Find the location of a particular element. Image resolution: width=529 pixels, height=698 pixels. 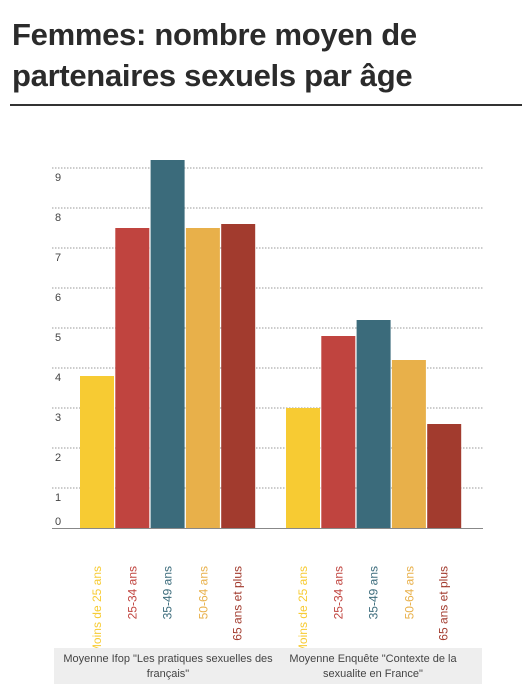

bar-group2-moins-de-25-ans is located at coordinates (303, 468).